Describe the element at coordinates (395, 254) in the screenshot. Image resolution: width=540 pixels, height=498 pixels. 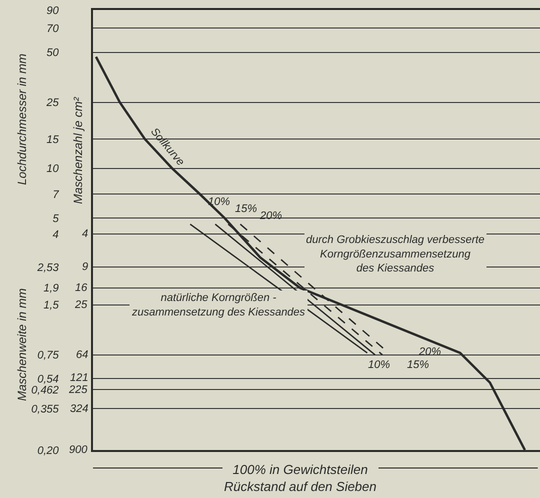
I see `annotation: durch Grobkieszuschlag verbesserte Korngrößenzusammensetzung des Kiessandes` at that location.